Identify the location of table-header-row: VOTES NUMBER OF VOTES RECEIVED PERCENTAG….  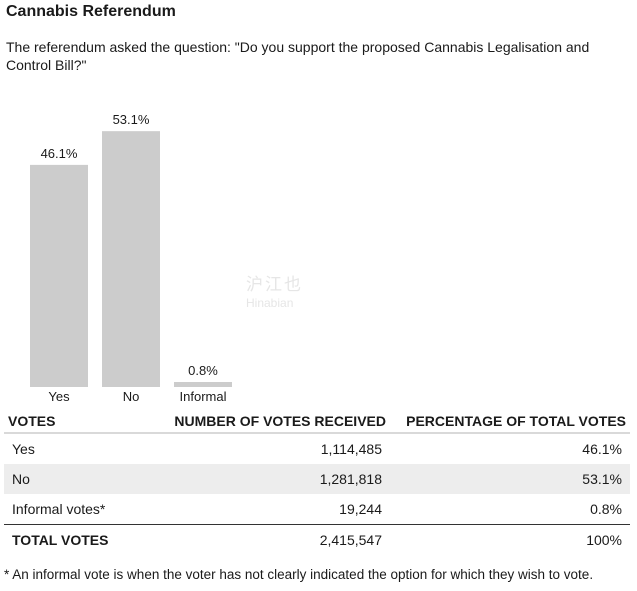
(317, 422).